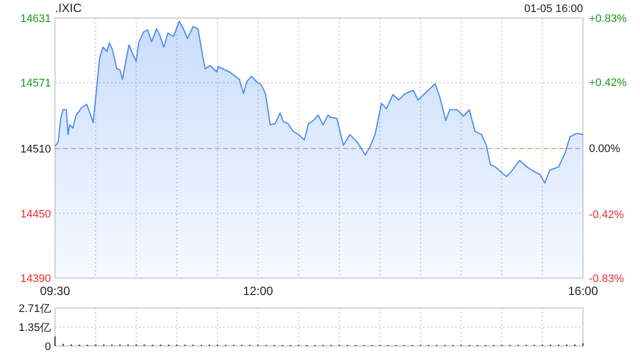 The width and height of the screenshot is (640, 360). I want to click on y2-tick-label: -0.42%, so click(606, 214).